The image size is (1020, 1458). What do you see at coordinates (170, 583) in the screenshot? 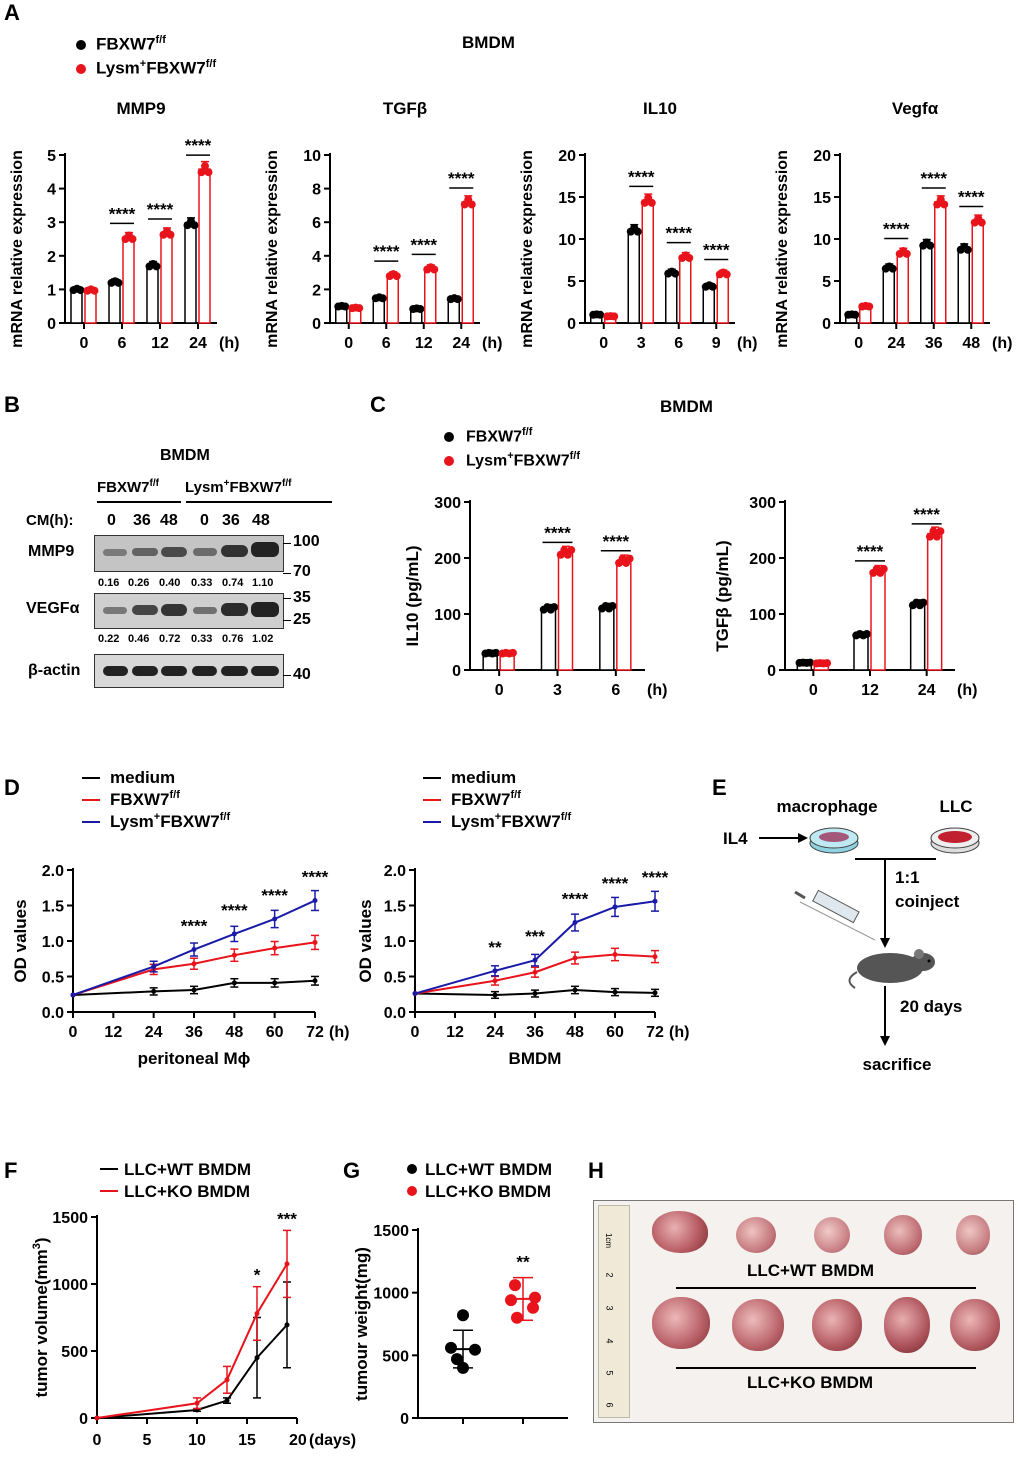
I see `wb-quant: 0.40` at bounding box center [170, 583].